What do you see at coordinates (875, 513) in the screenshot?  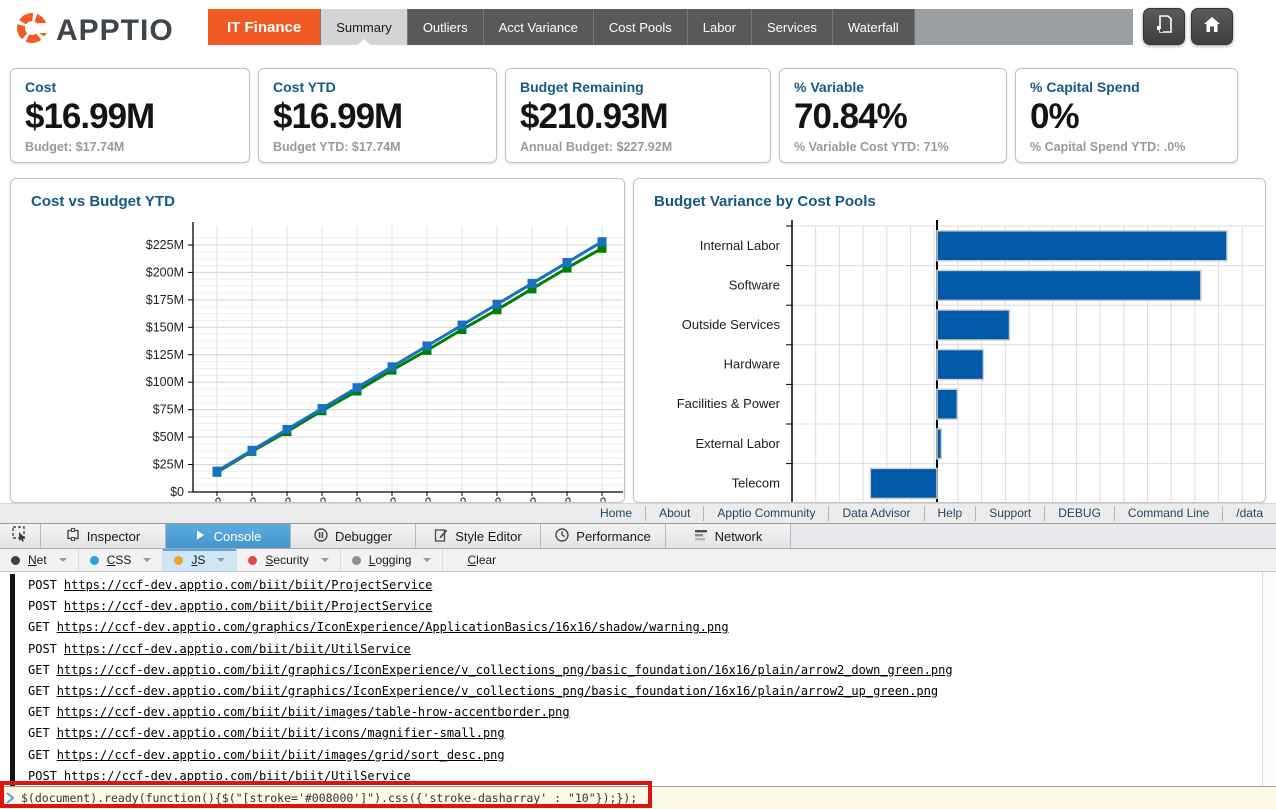 I see `footer-item-data-advisor: Data Advisor` at bounding box center [875, 513].